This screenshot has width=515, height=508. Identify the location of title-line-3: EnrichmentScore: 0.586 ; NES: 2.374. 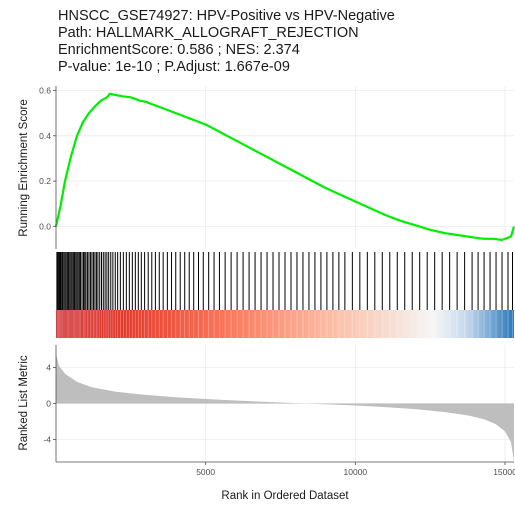
(179, 50).